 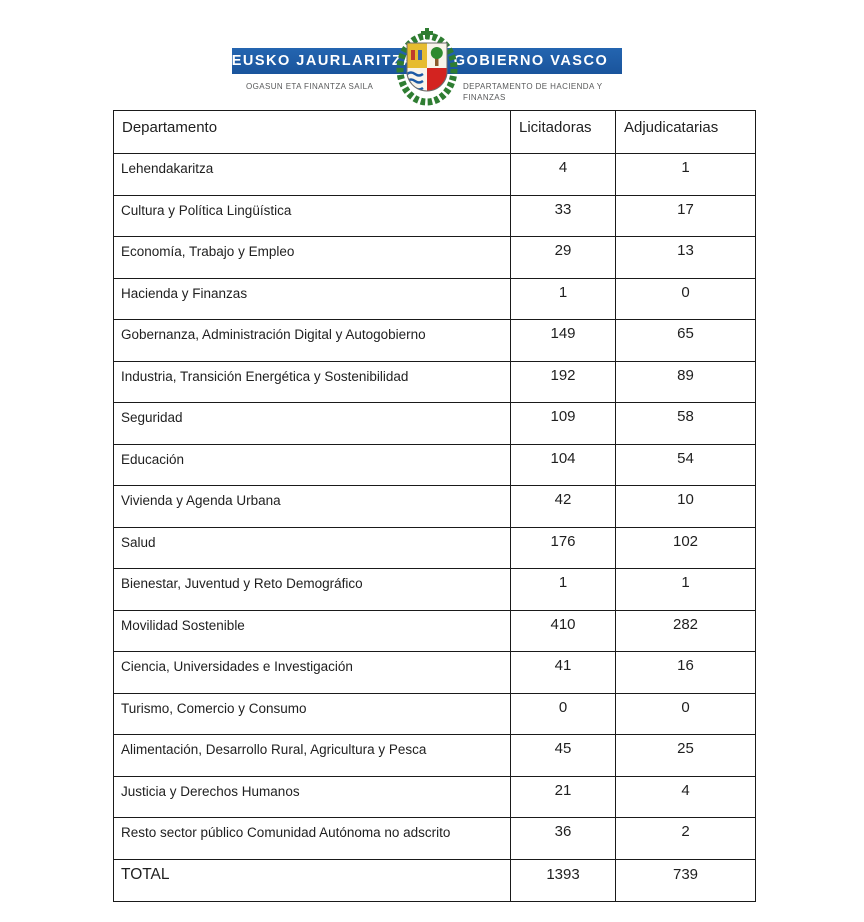 I want to click on adjudicatarias-cell: 282, so click(x=685, y=630).